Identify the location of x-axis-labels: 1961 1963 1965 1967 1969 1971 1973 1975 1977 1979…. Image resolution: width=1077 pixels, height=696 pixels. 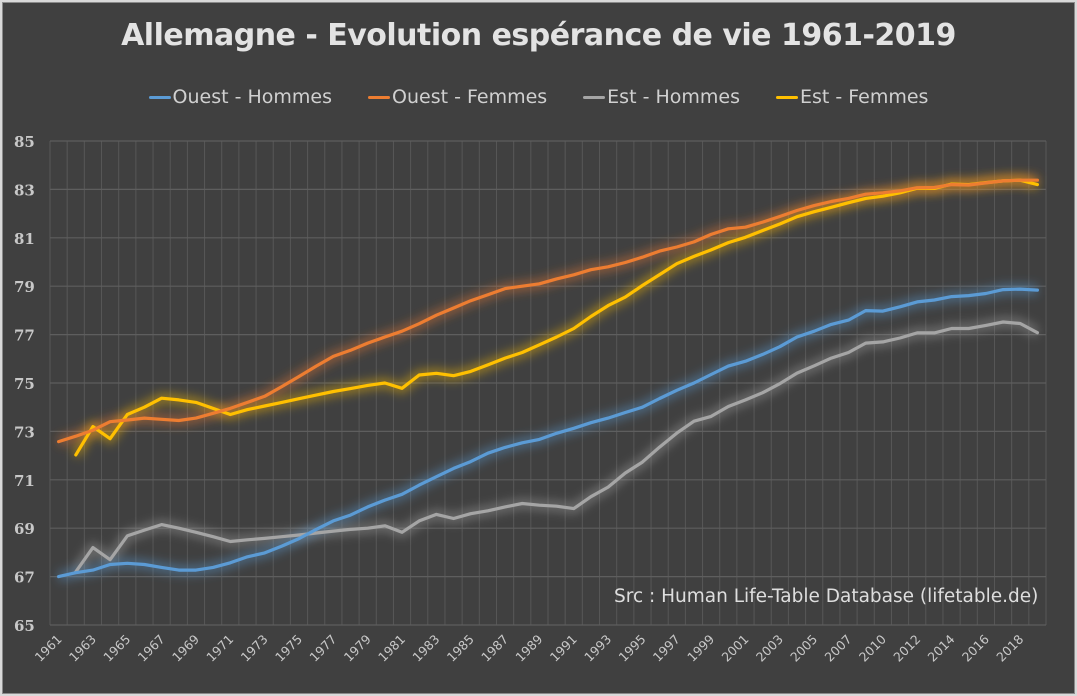
(529, 647).